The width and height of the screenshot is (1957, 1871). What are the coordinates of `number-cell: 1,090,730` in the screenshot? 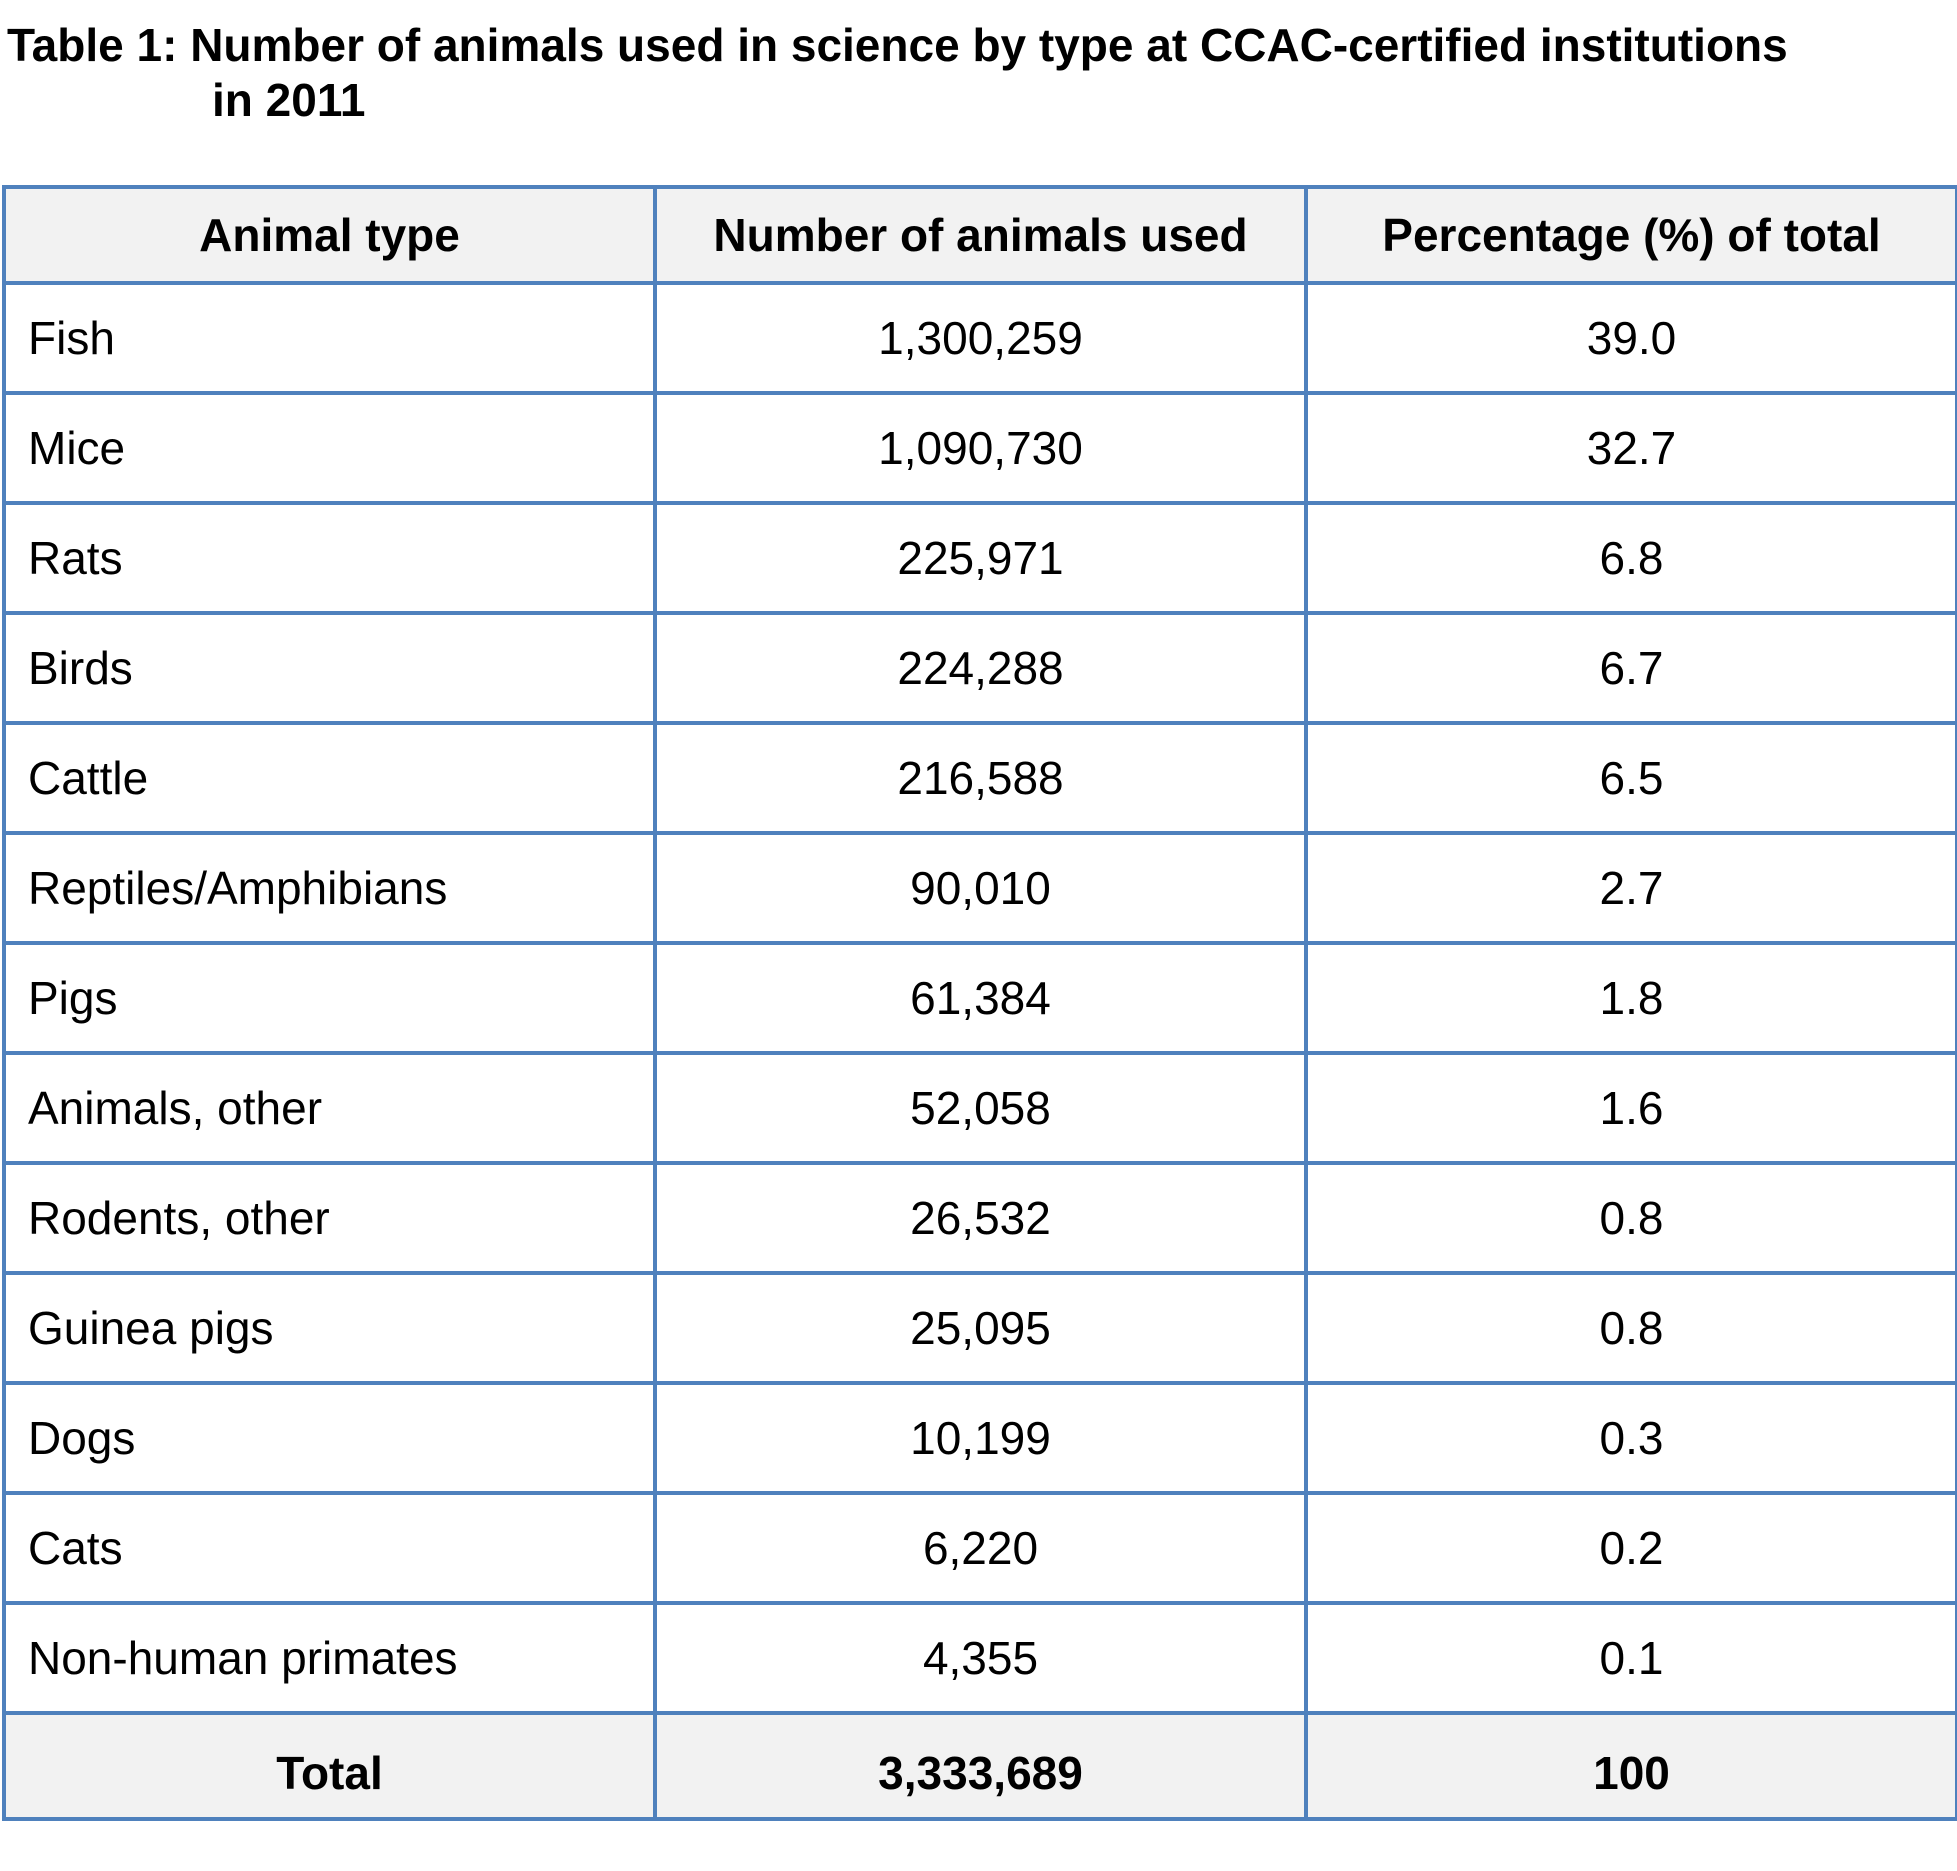 It's located at (980, 448).